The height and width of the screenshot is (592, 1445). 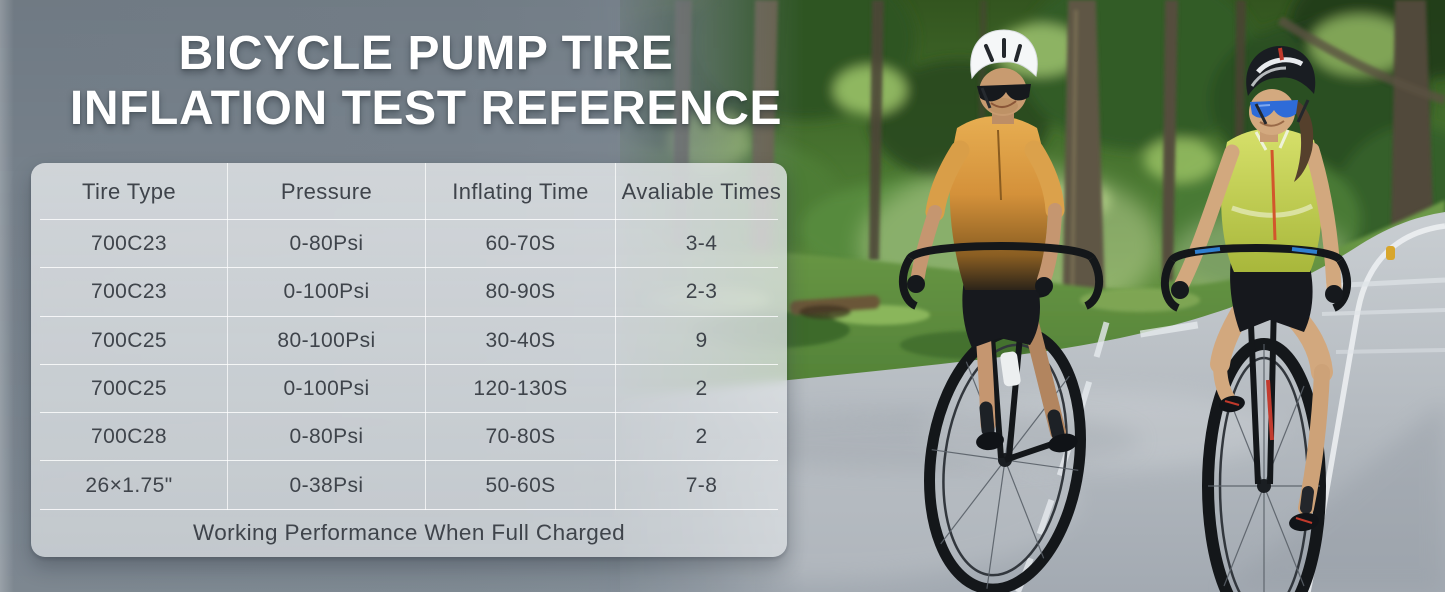 I want to click on table-footer: Working Performance When Full Charged, so click(x=409, y=533).